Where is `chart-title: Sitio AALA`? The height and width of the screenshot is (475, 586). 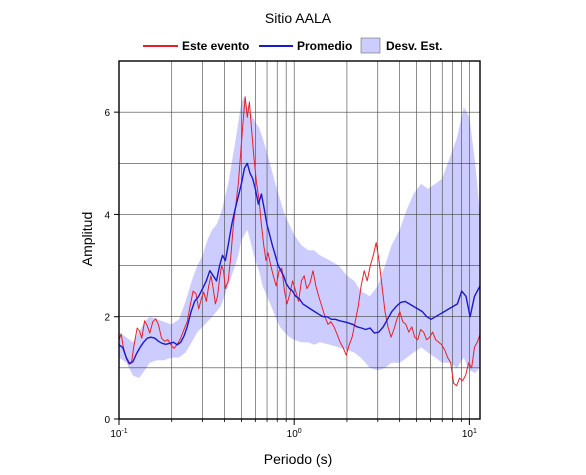 chart-title: Sitio AALA is located at coordinates (298, 18).